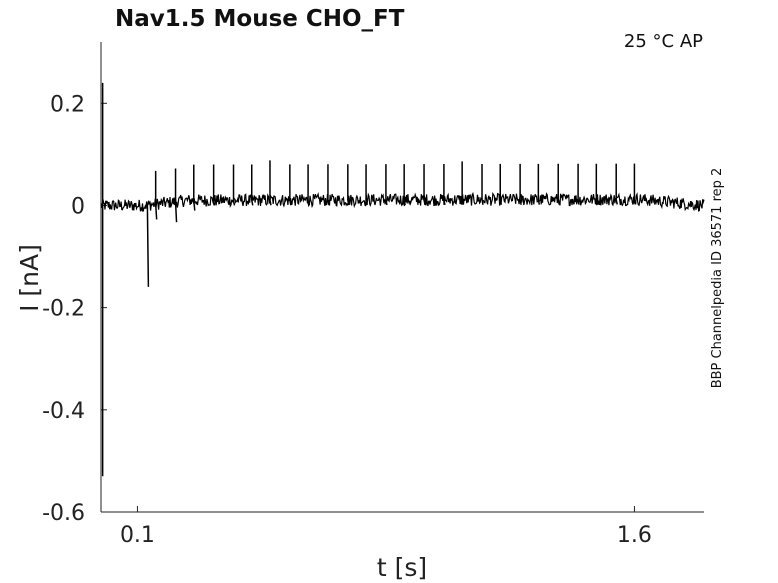 This screenshot has width=778, height=583. What do you see at coordinates (663, 41) in the screenshot?
I see `condition-annotation: 25 °C AP` at bounding box center [663, 41].